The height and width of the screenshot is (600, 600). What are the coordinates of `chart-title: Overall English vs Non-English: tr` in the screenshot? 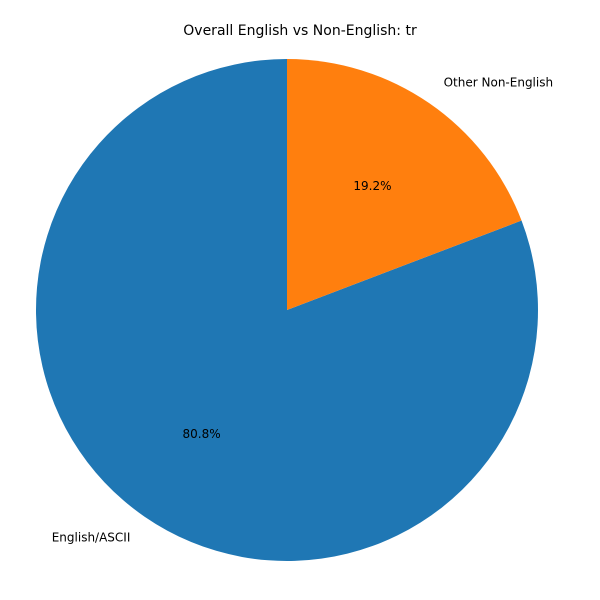 It's located at (300, 31).